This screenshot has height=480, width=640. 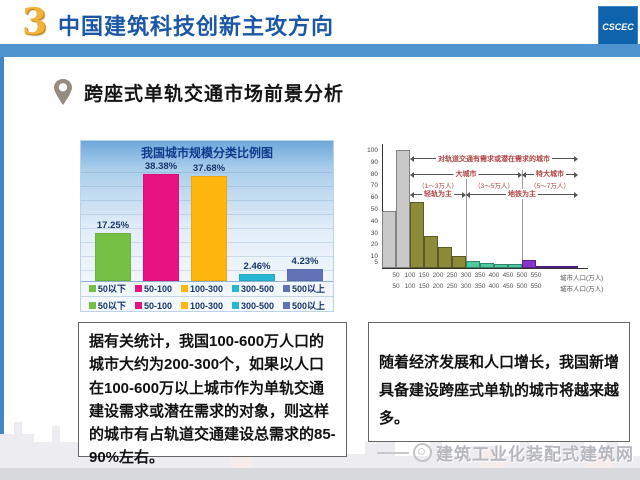 I want to click on cscec-logo-text: CSCEC, so click(x=618, y=27).